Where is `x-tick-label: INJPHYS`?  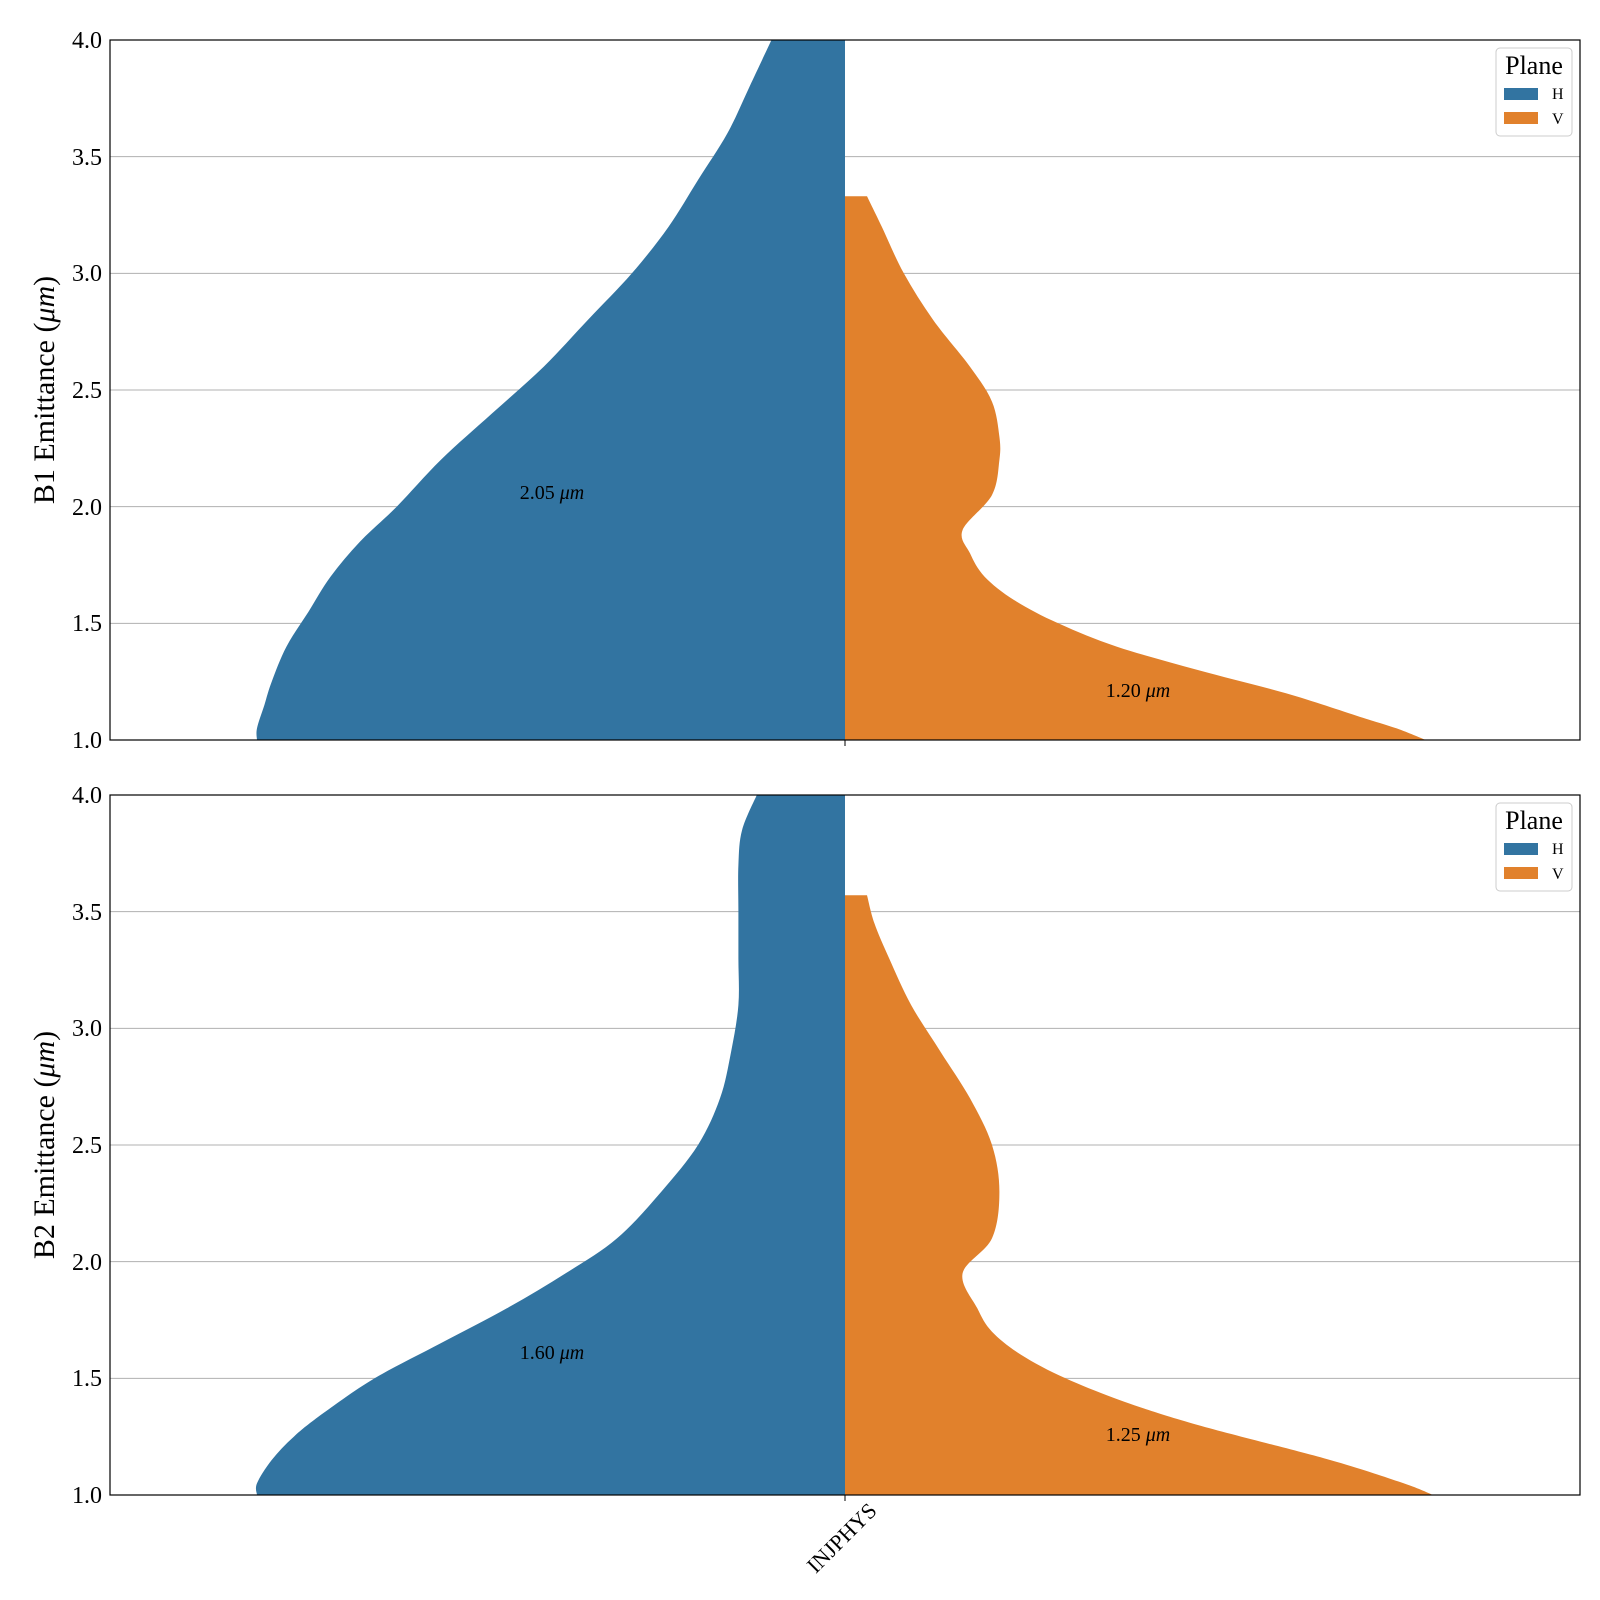
x-tick-label: INJPHYS is located at coordinates (842, 1538).